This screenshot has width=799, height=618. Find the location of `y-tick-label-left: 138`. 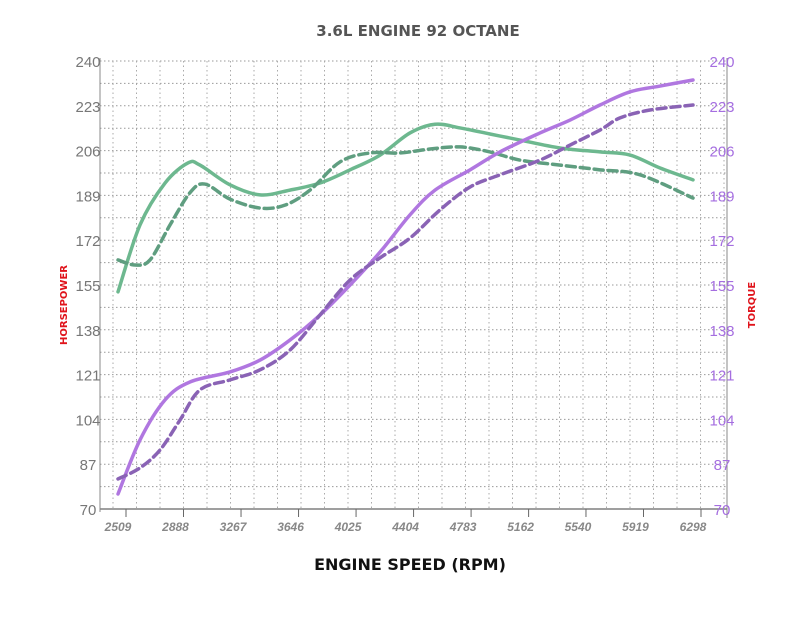

y-tick-label-left: 138 is located at coordinates (87, 331).